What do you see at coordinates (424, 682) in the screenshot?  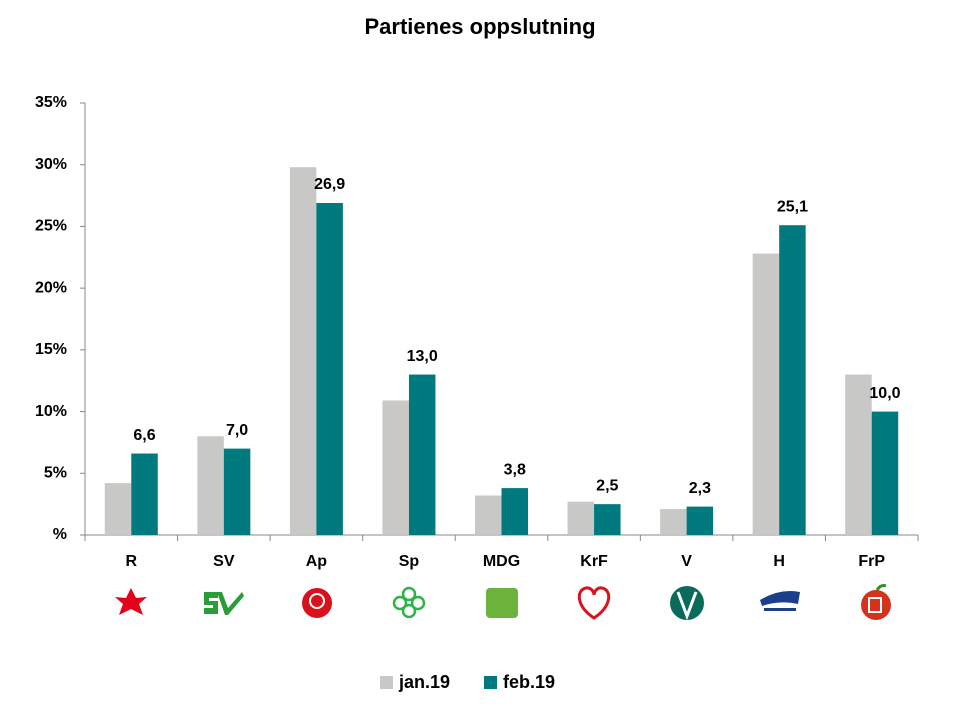 I see `legend-label: jan.19` at bounding box center [424, 682].